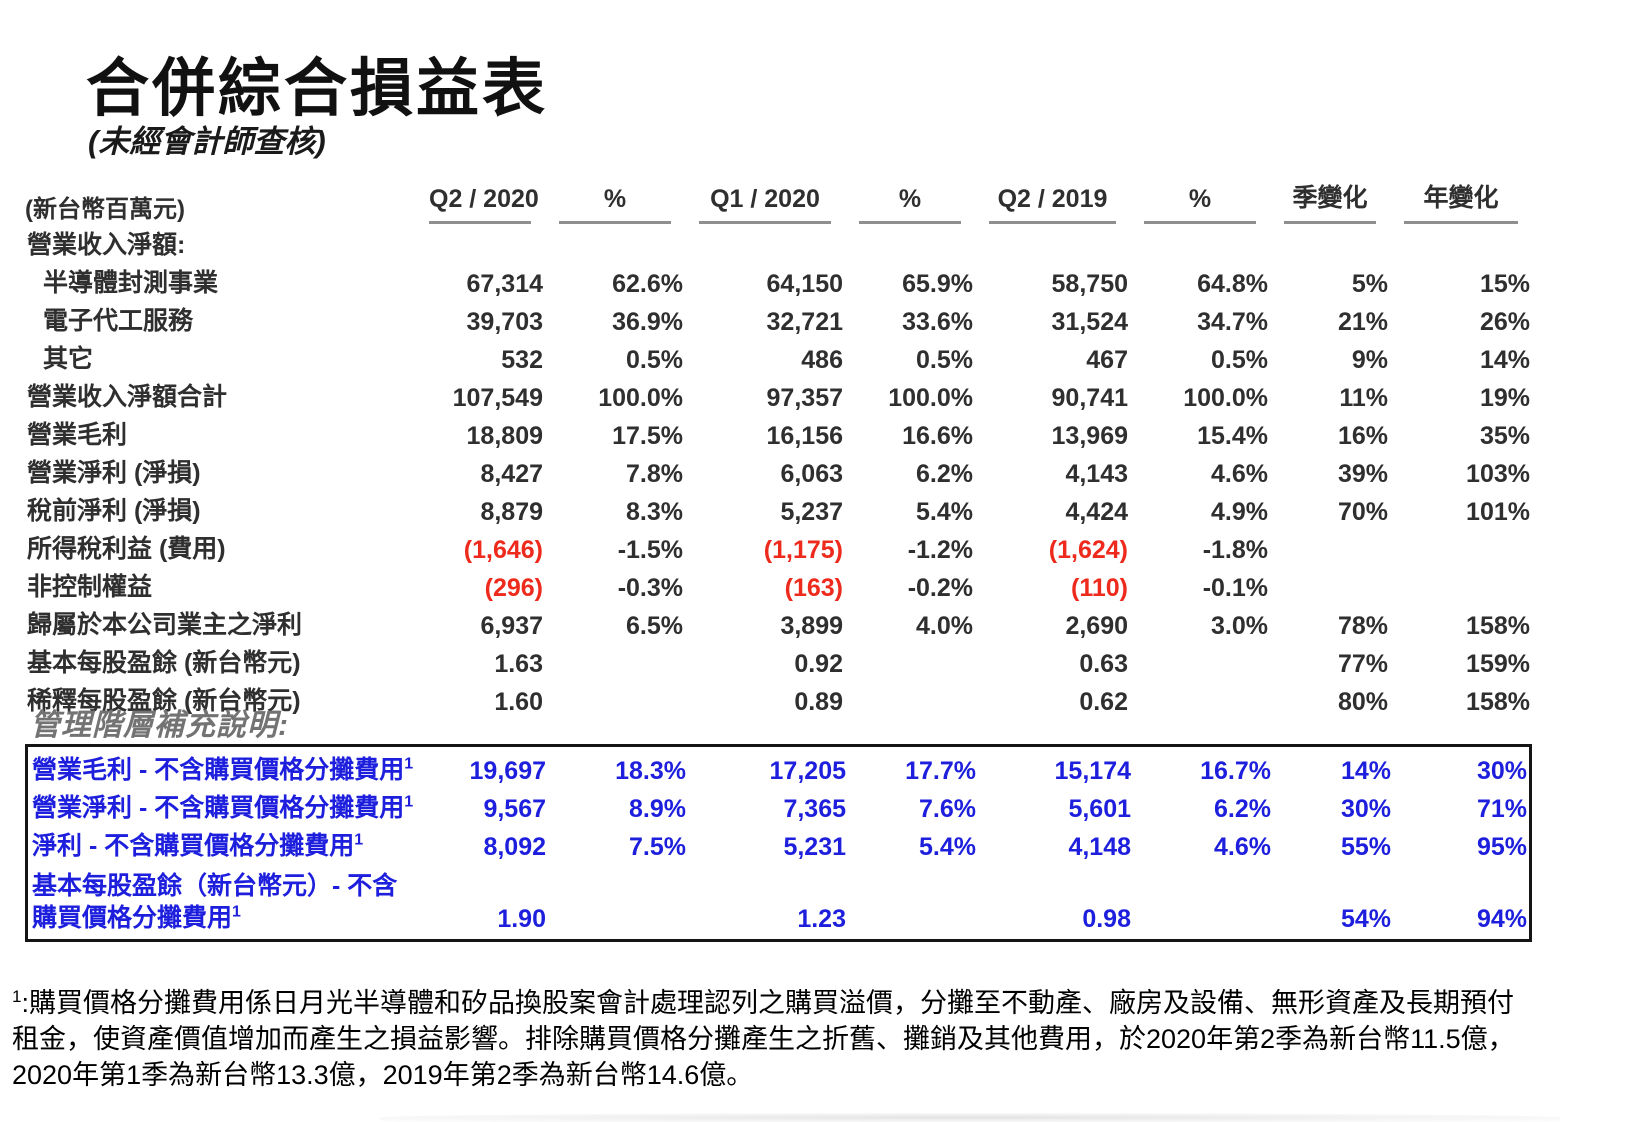  Describe the element at coordinates (940, 771) in the screenshot. I see `cell-value: 17.7%` at that location.